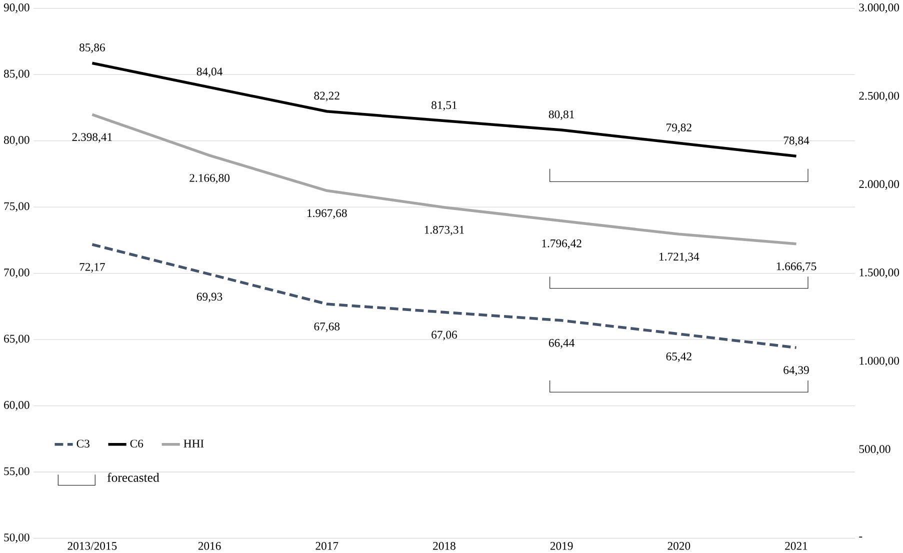 The height and width of the screenshot is (553, 903). I want to click on data-label: 79,82, so click(679, 128).